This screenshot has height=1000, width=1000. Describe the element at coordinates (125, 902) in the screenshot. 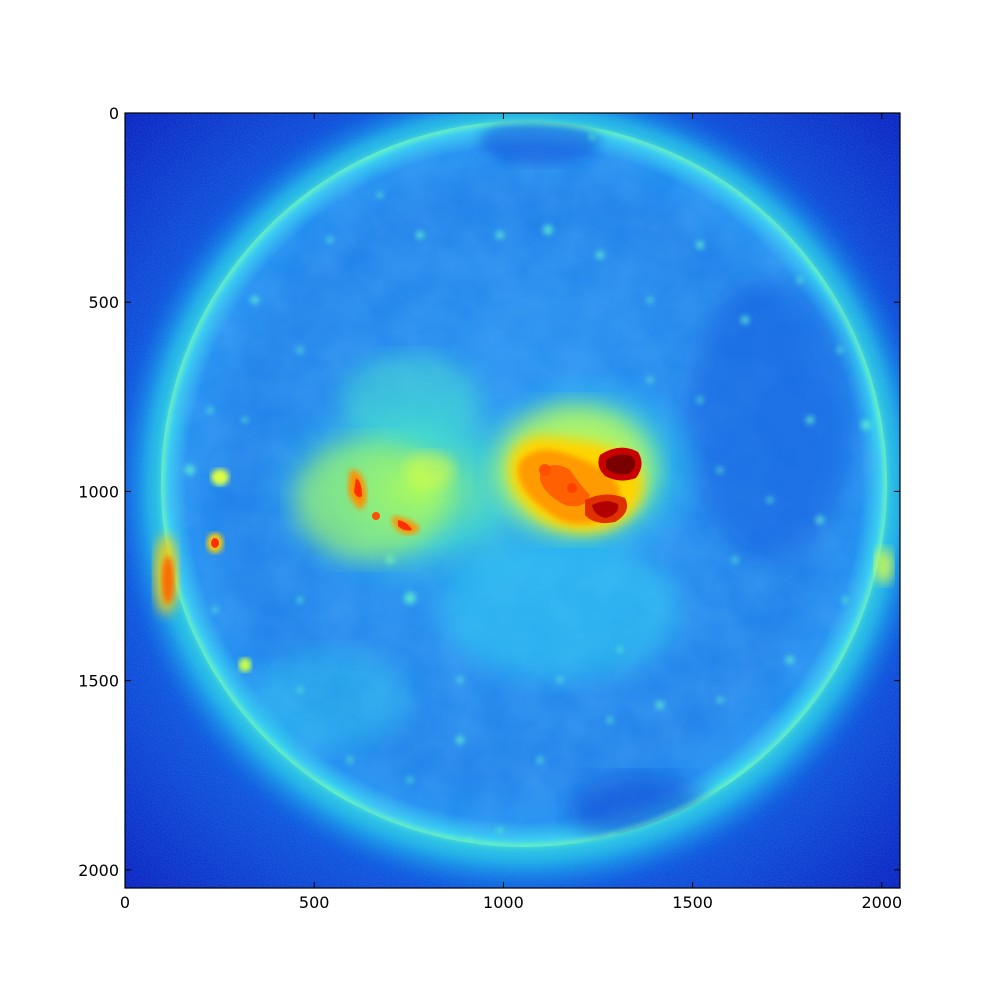

I see `x-tick-label: 0` at that location.